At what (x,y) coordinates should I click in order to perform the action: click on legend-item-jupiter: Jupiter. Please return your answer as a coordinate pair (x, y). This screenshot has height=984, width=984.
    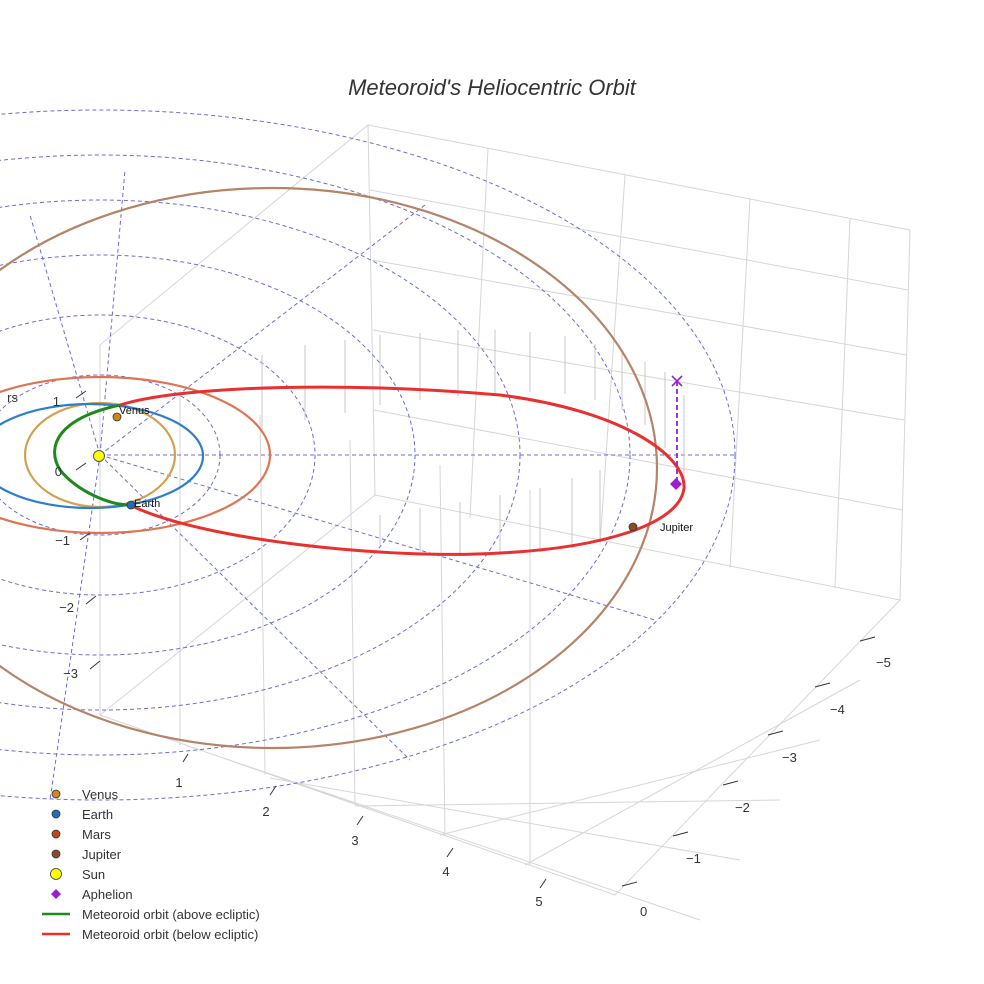
    Looking at the image, I should click on (86, 854).